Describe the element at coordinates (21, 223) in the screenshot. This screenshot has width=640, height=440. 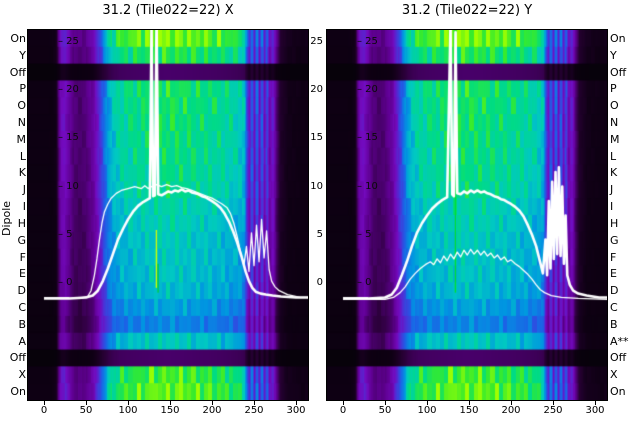
I see `row-label-left: H` at that location.